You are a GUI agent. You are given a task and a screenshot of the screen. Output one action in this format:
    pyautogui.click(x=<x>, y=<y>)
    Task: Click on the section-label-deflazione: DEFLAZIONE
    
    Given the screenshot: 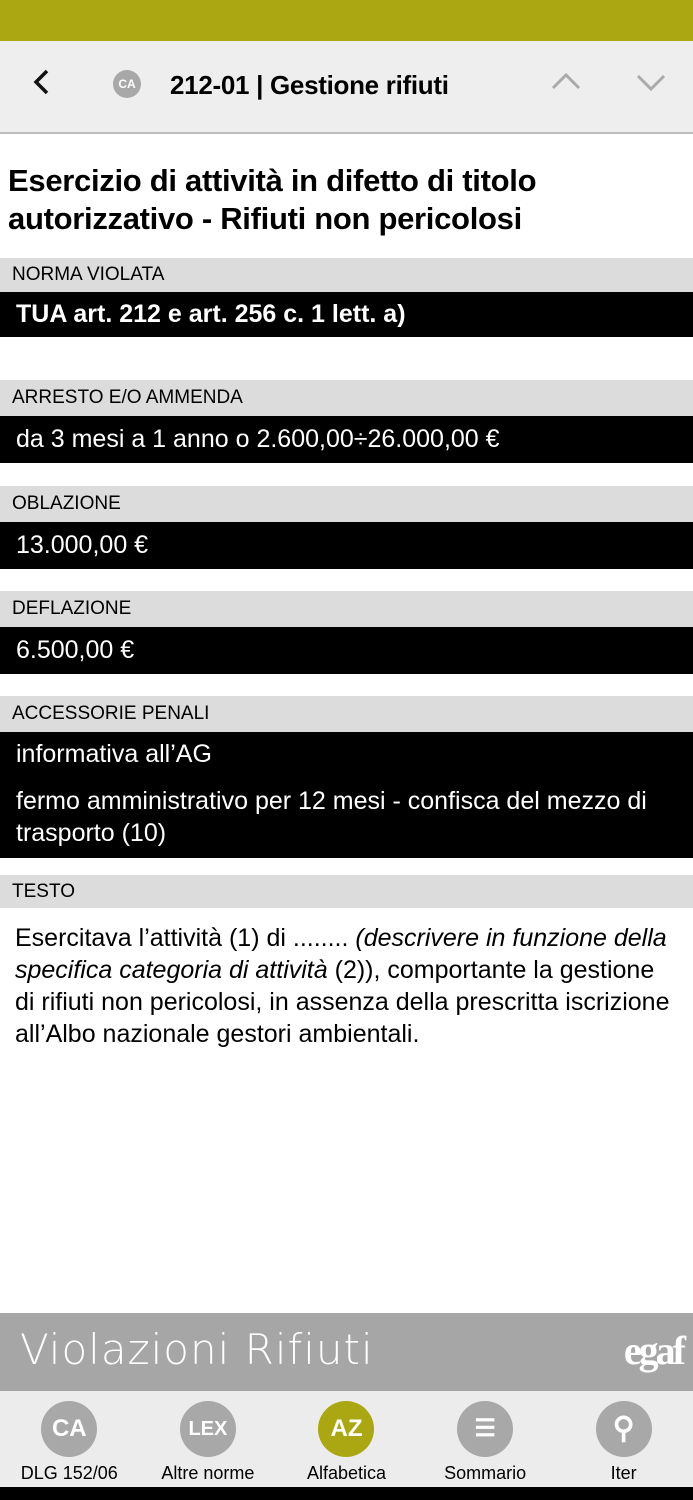 What is the action you would take?
    pyautogui.click(x=346, y=609)
    